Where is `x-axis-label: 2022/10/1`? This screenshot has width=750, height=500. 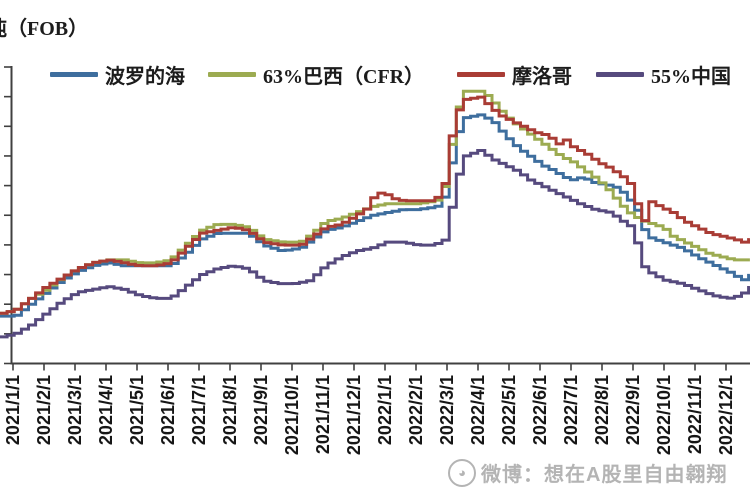 x-axis-label: 2022/10/1 is located at coordinates (664, 415).